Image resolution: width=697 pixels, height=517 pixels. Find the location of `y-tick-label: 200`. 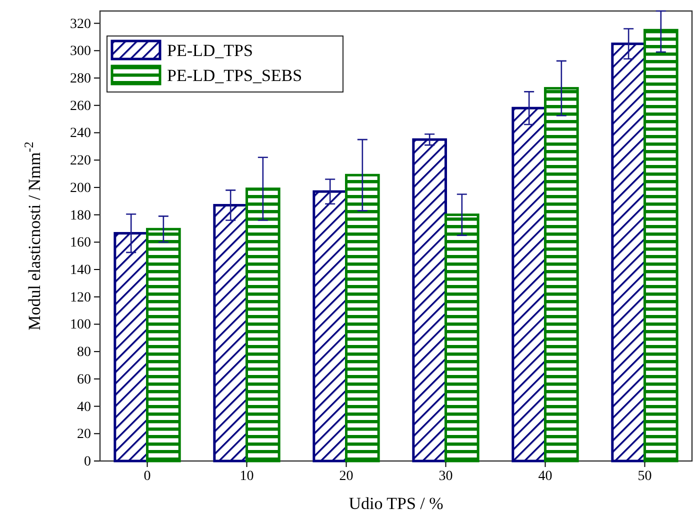

y-tick-label: 200 is located at coordinates (80, 188).